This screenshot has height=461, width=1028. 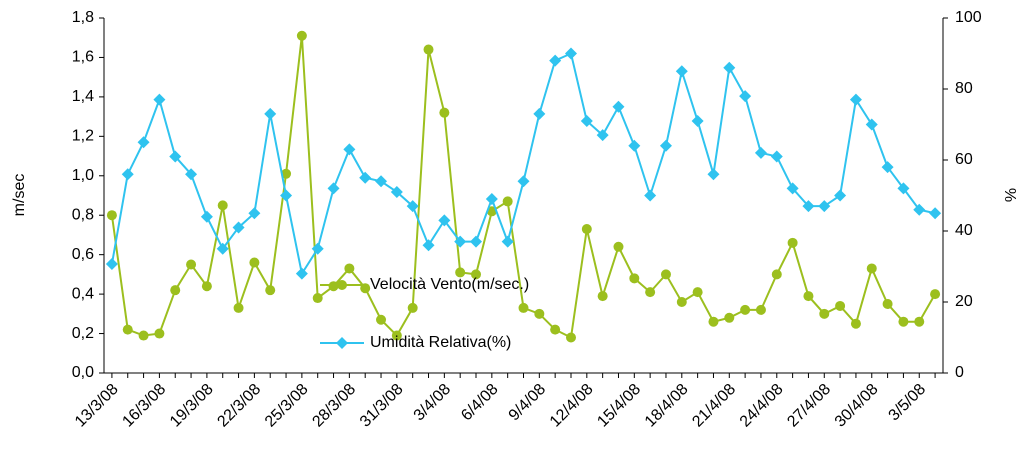 I want to click on x-tick-label: 12/4/08, so click(x=572, y=406).